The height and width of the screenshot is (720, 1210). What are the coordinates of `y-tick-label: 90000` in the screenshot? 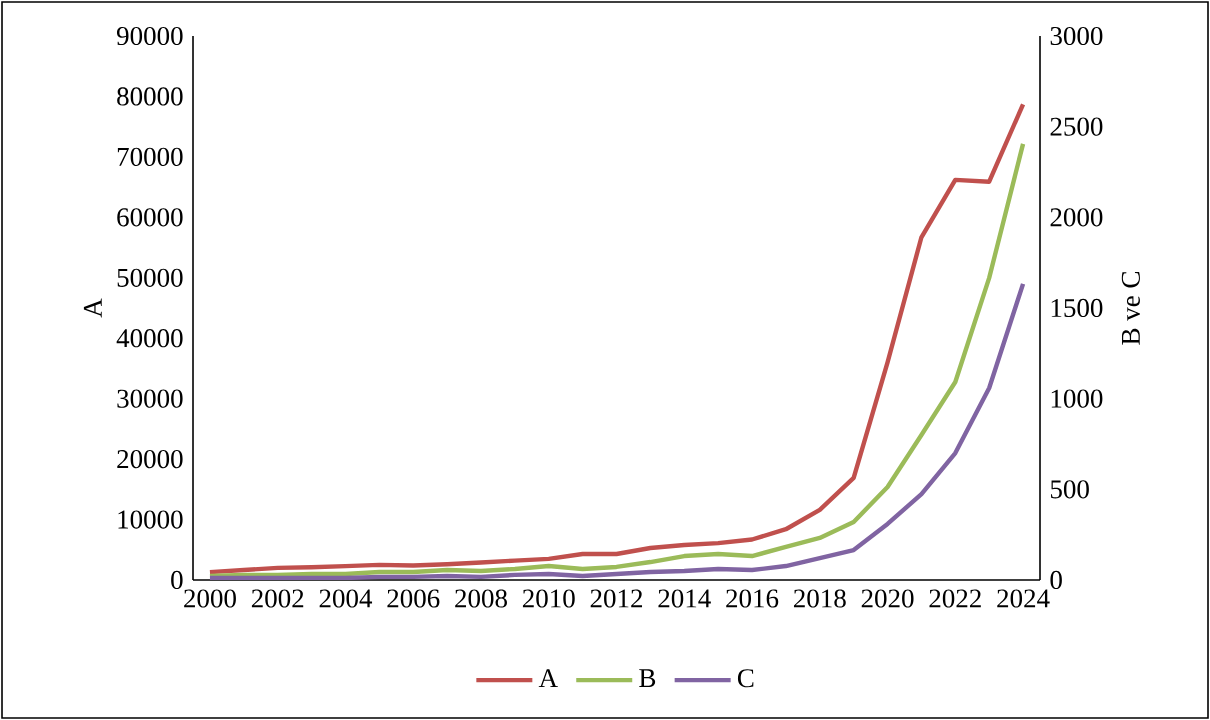 It's located at (149, 36).